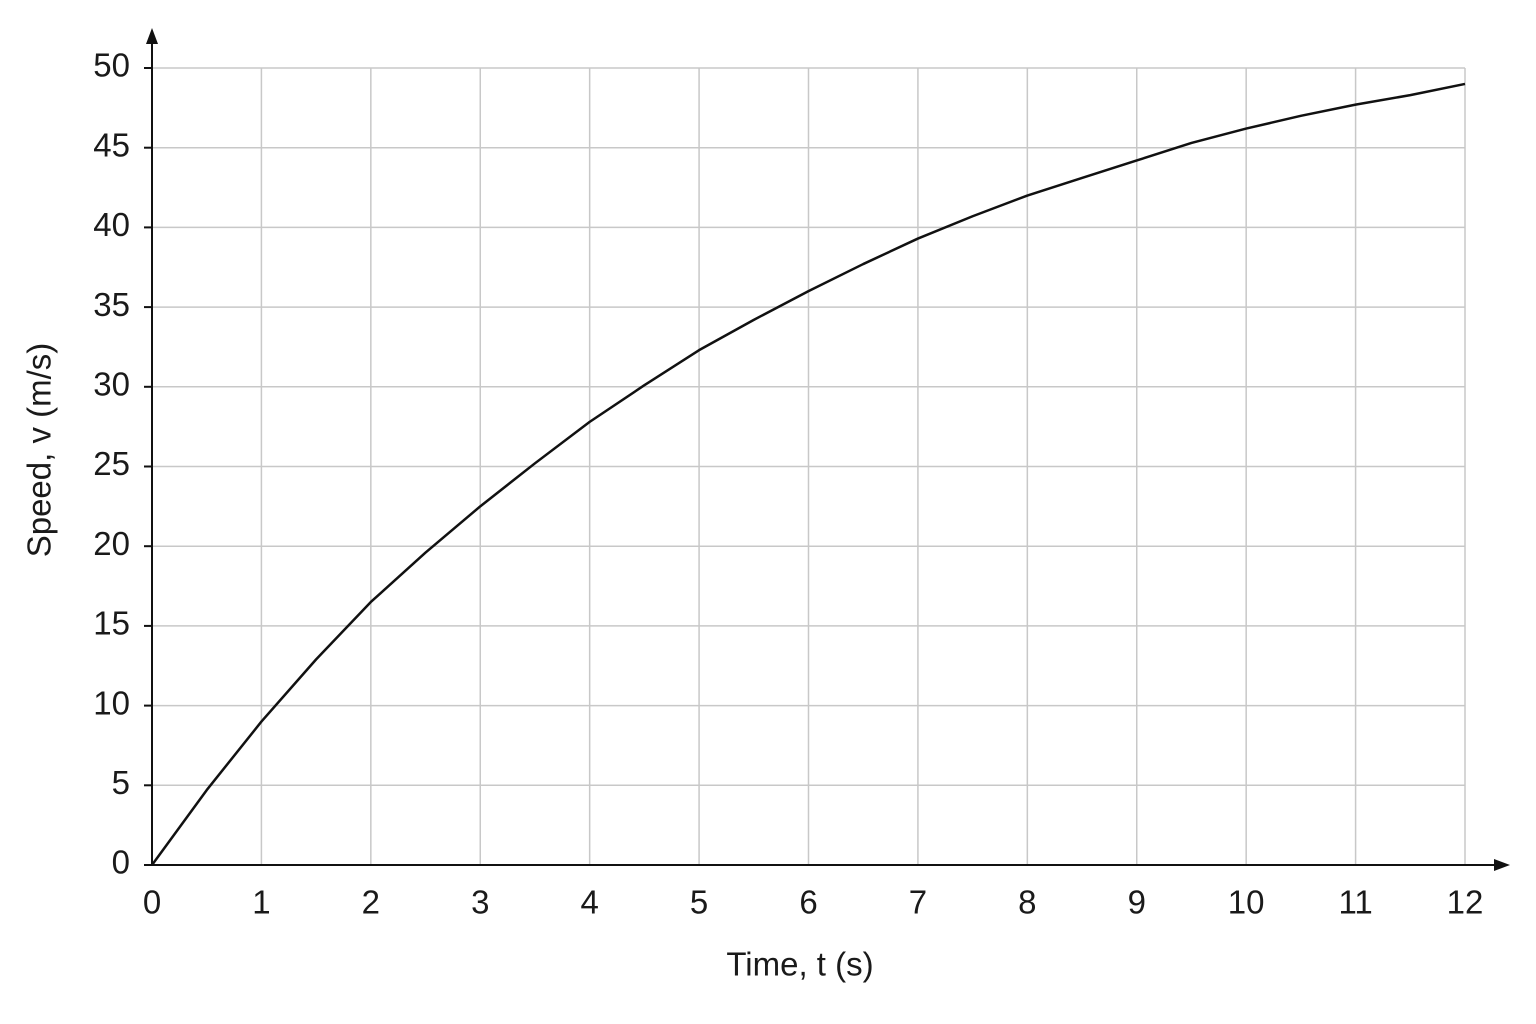 This screenshot has width=1536, height=1024. Describe the element at coordinates (799, 964) in the screenshot. I see `x-axis-label: Time, t (s)` at that location.